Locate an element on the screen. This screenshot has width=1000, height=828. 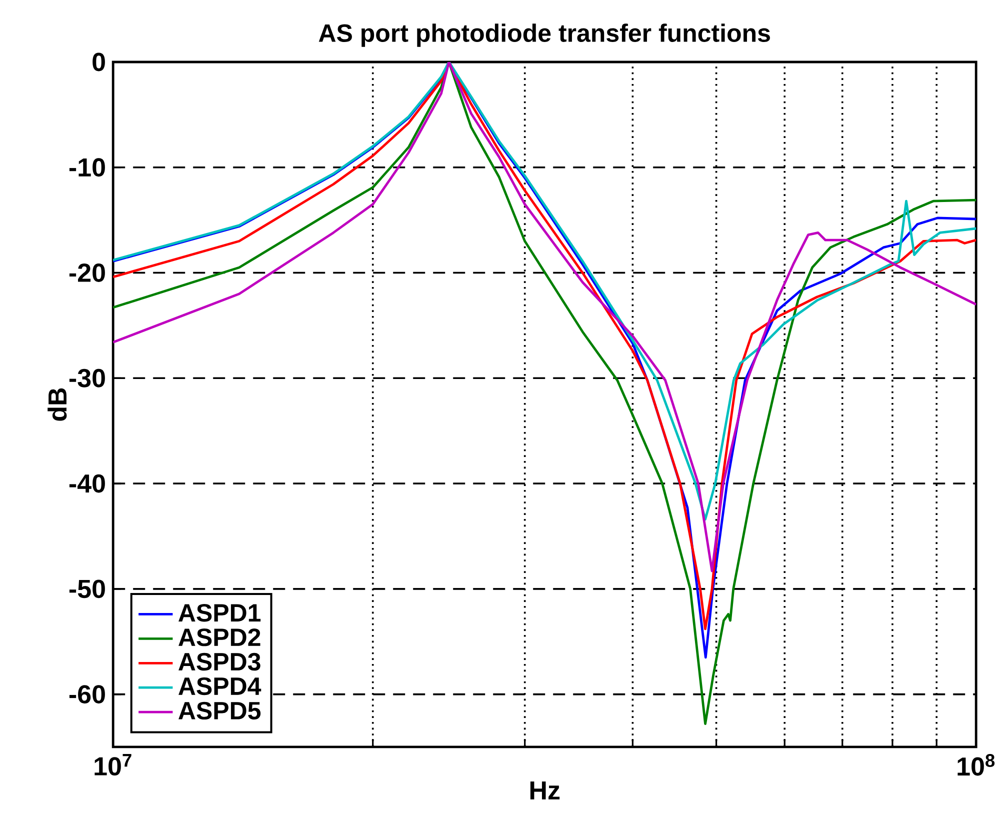
y-tick-label: -60 is located at coordinates (87, 694).